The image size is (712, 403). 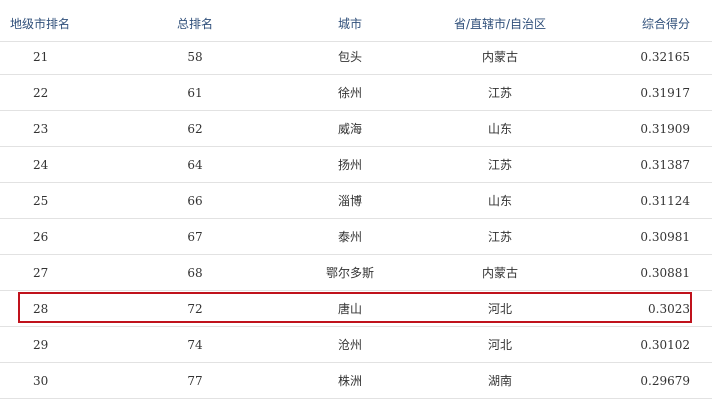 I want to click on rank-cell: 25, so click(x=41, y=201).